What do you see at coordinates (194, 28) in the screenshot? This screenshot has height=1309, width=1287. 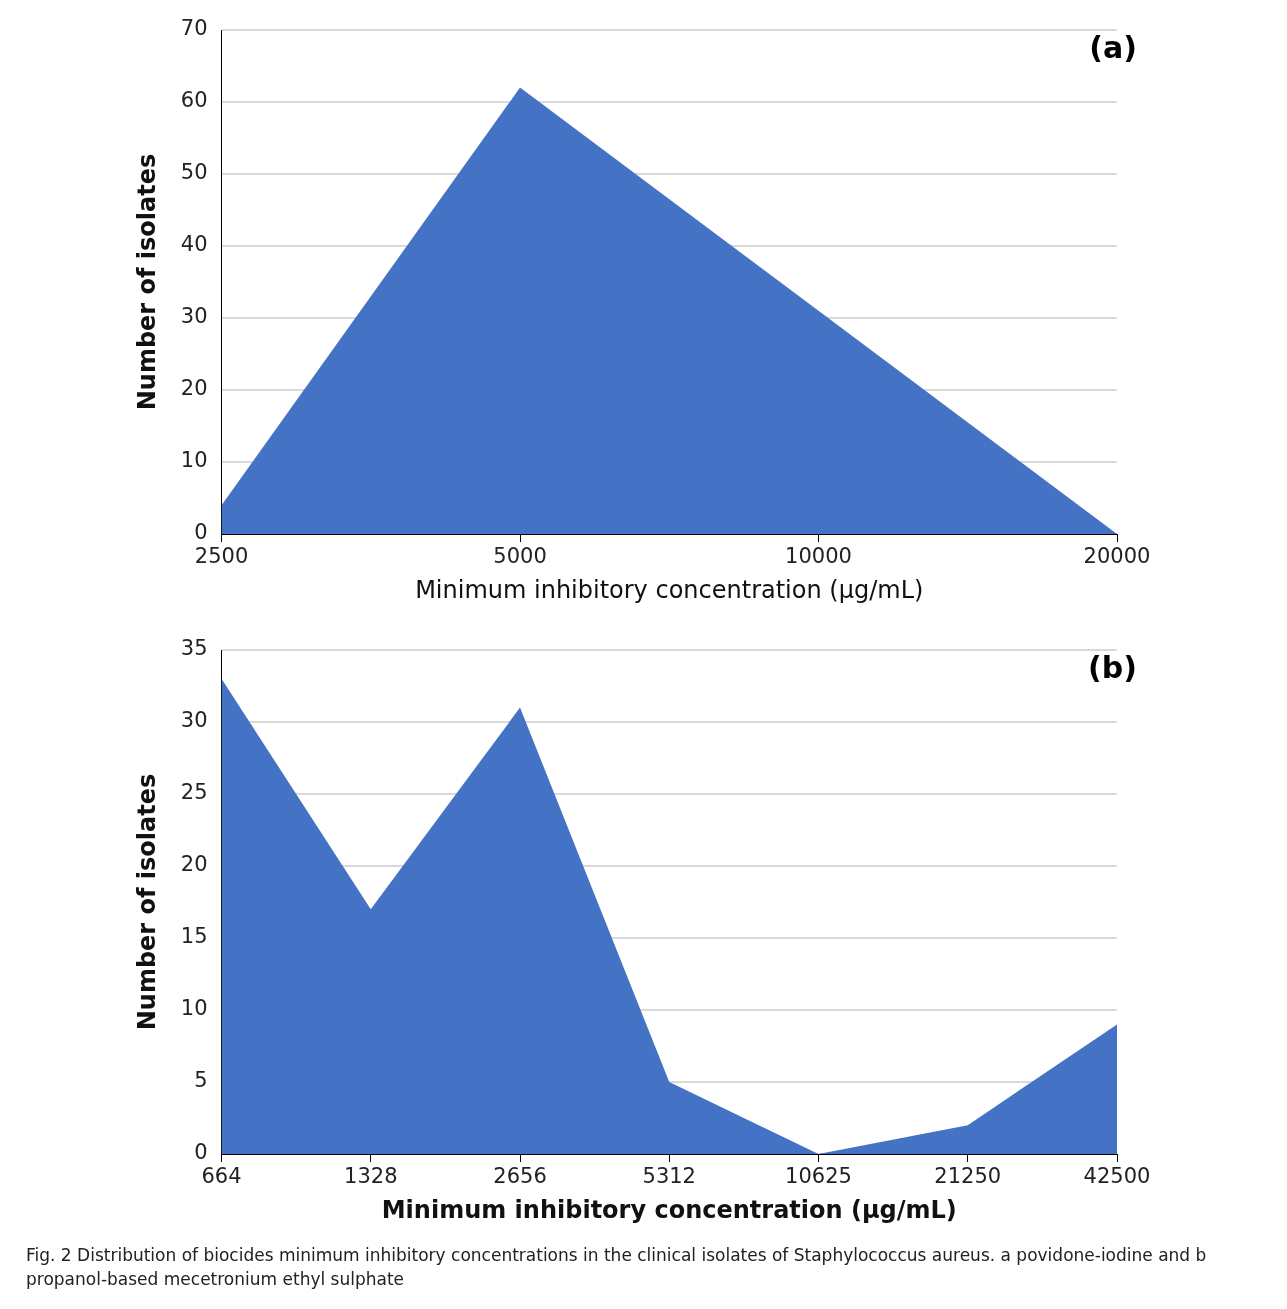 I see `y-tick-label: 70` at bounding box center [194, 28].